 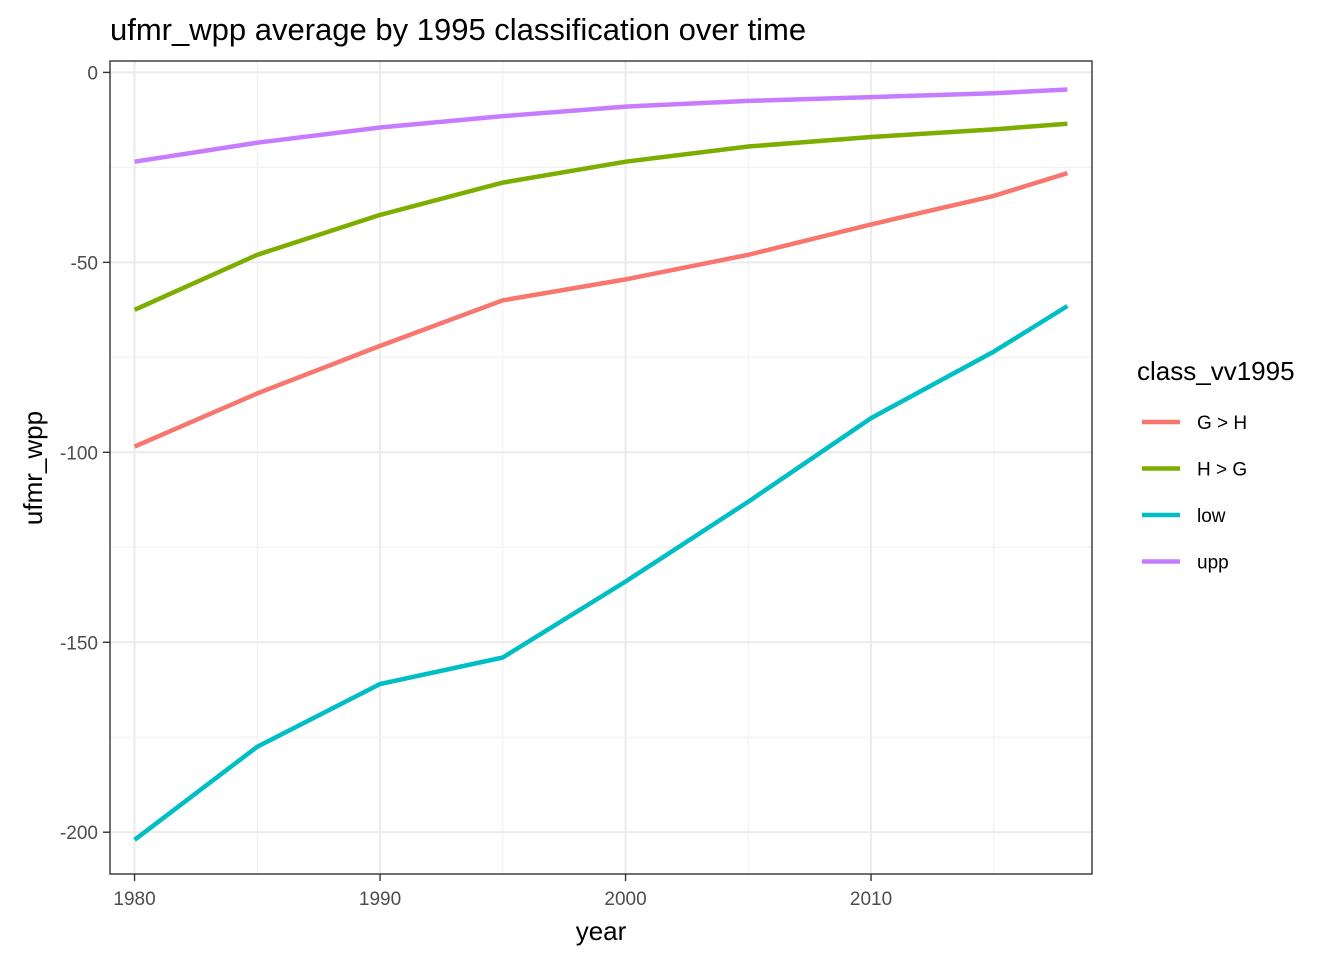 I want to click on legend-label: H > G, so click(x=1222, y=470).